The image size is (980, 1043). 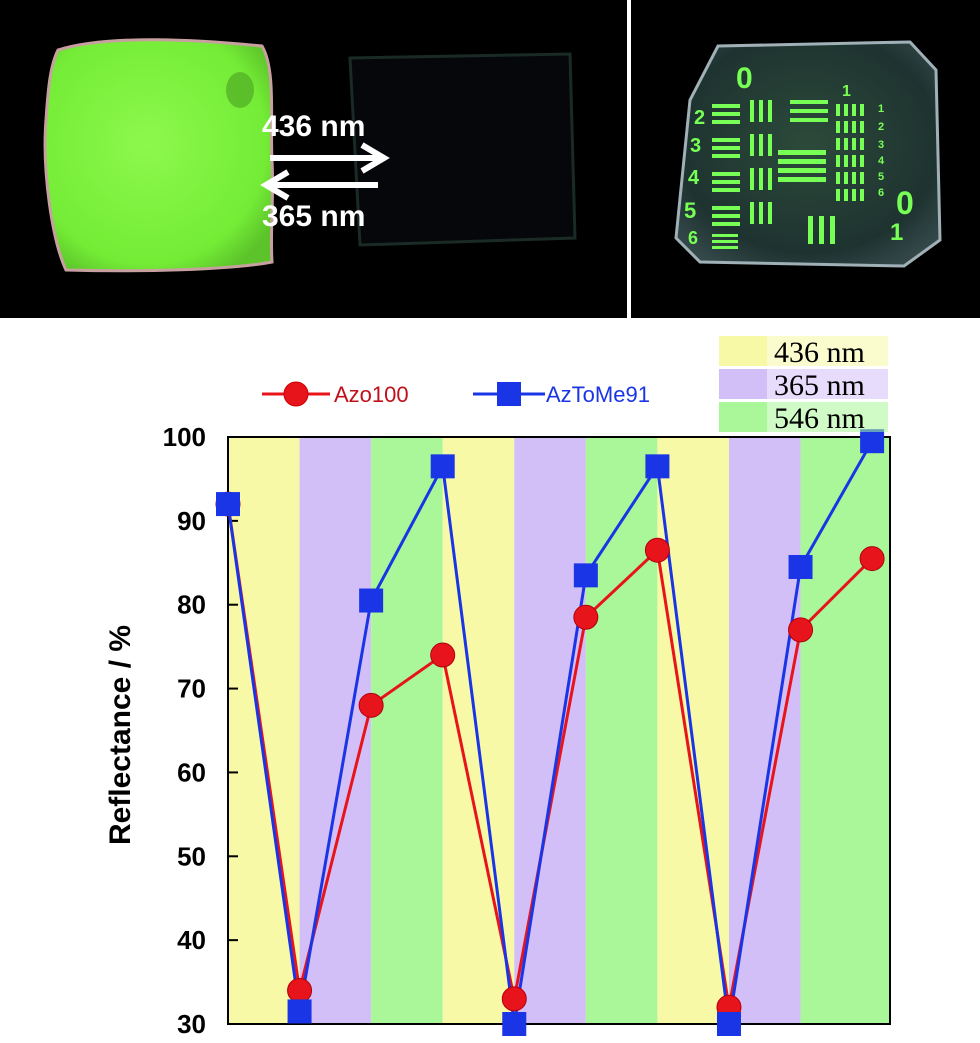 What do you see at coordinates (191, 856) in the screenshot?
I see `y-tick-label: 50` at bounding box center [191, 856].